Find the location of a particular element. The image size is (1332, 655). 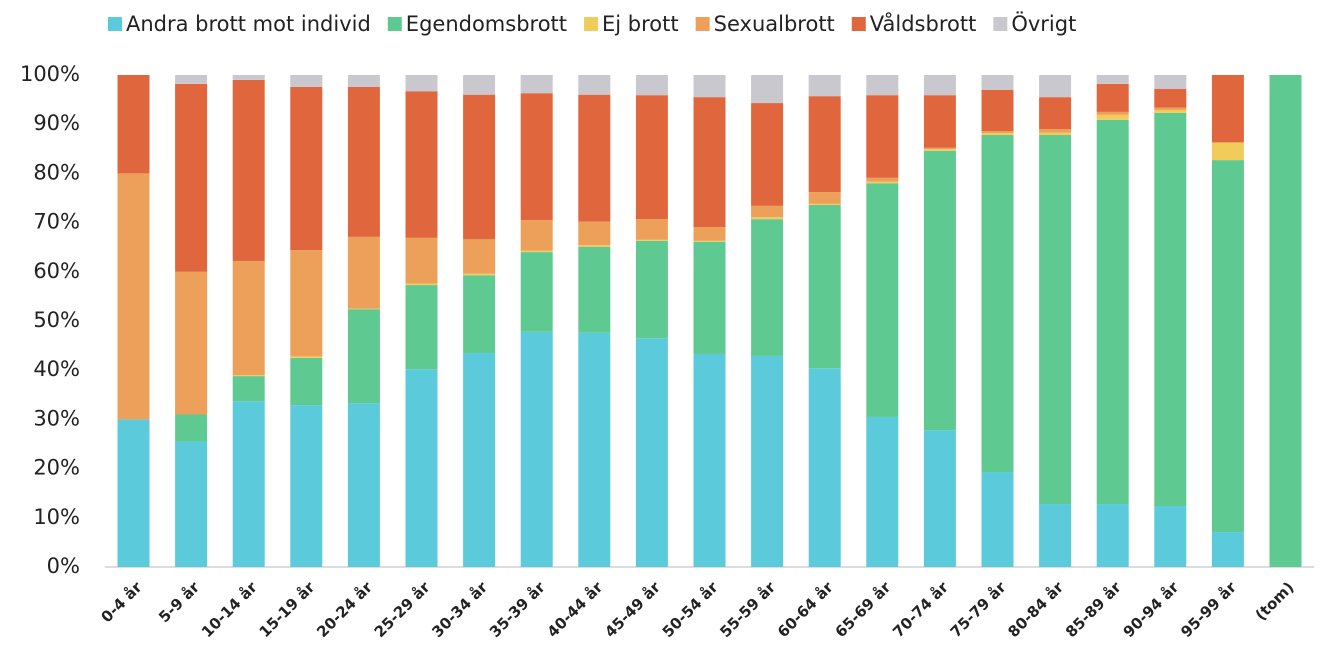

y-tick-label: 30% is located at coordinates (56, 418).